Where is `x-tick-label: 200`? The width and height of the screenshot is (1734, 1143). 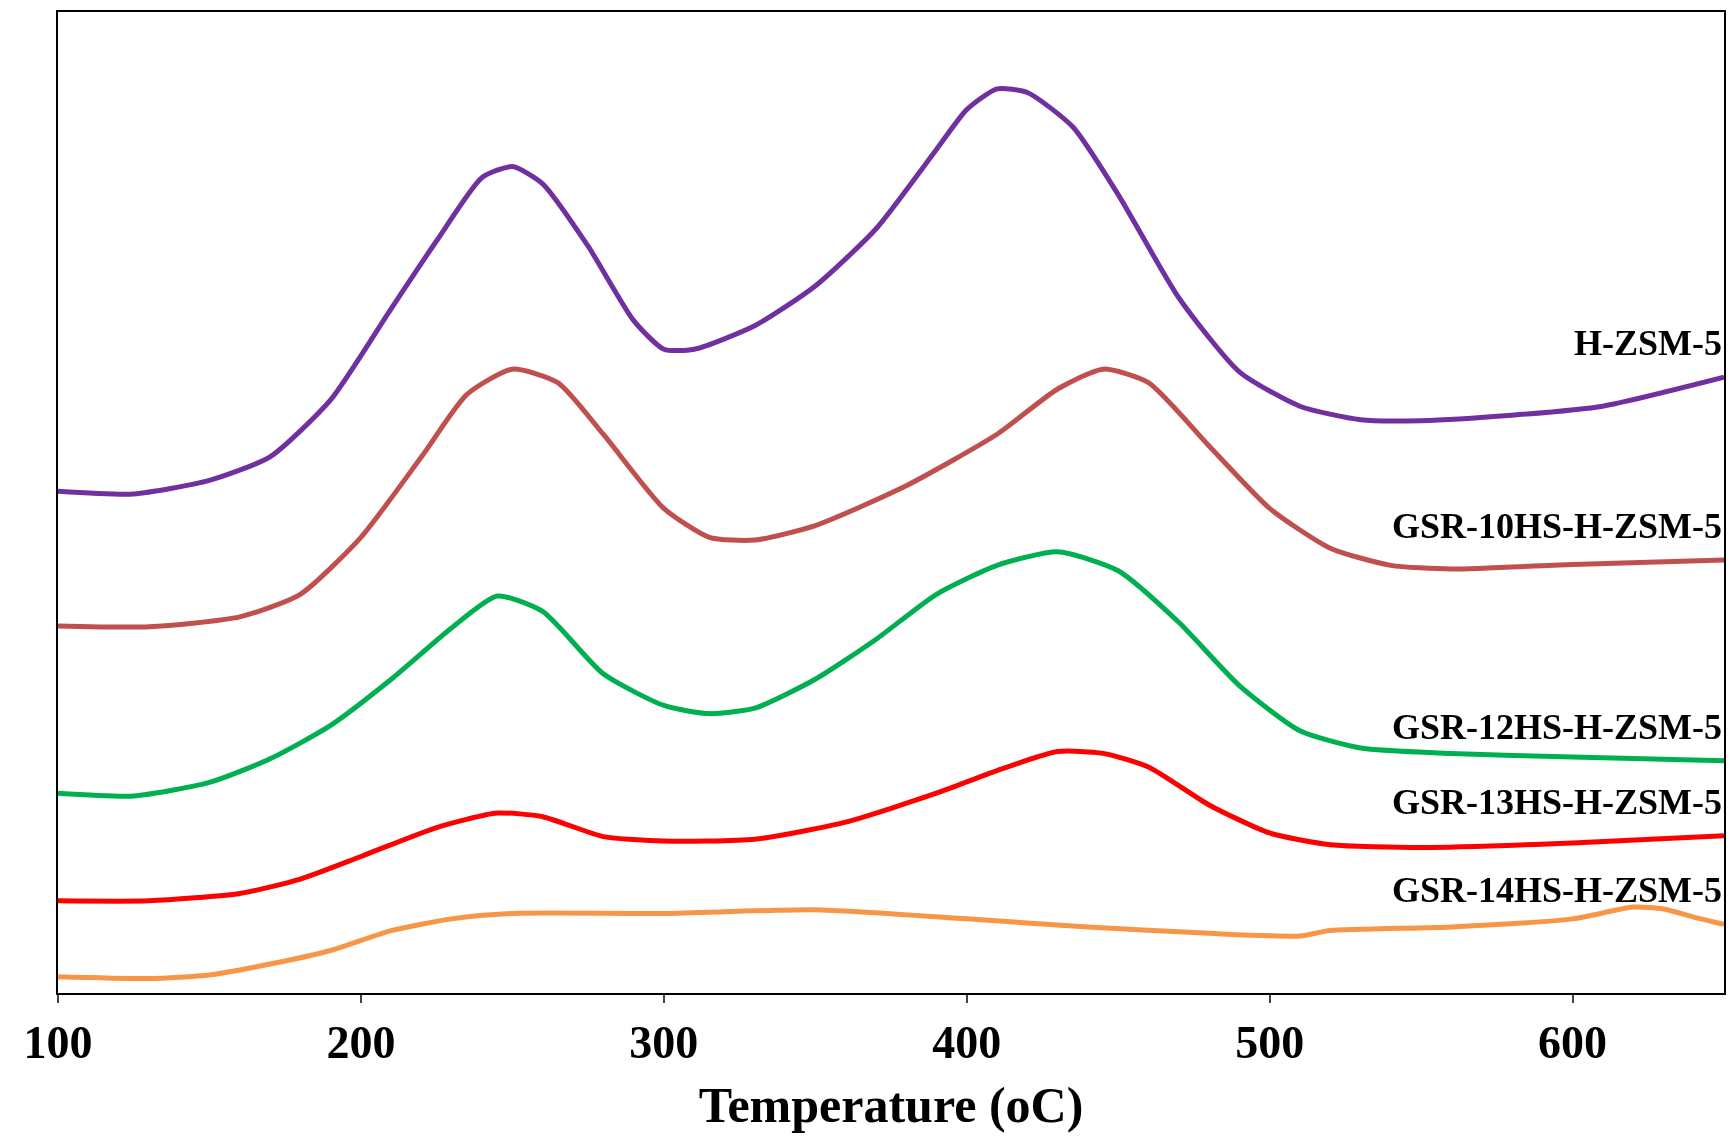 x-tick-label: 200 is located at coordinates (361, 1043).